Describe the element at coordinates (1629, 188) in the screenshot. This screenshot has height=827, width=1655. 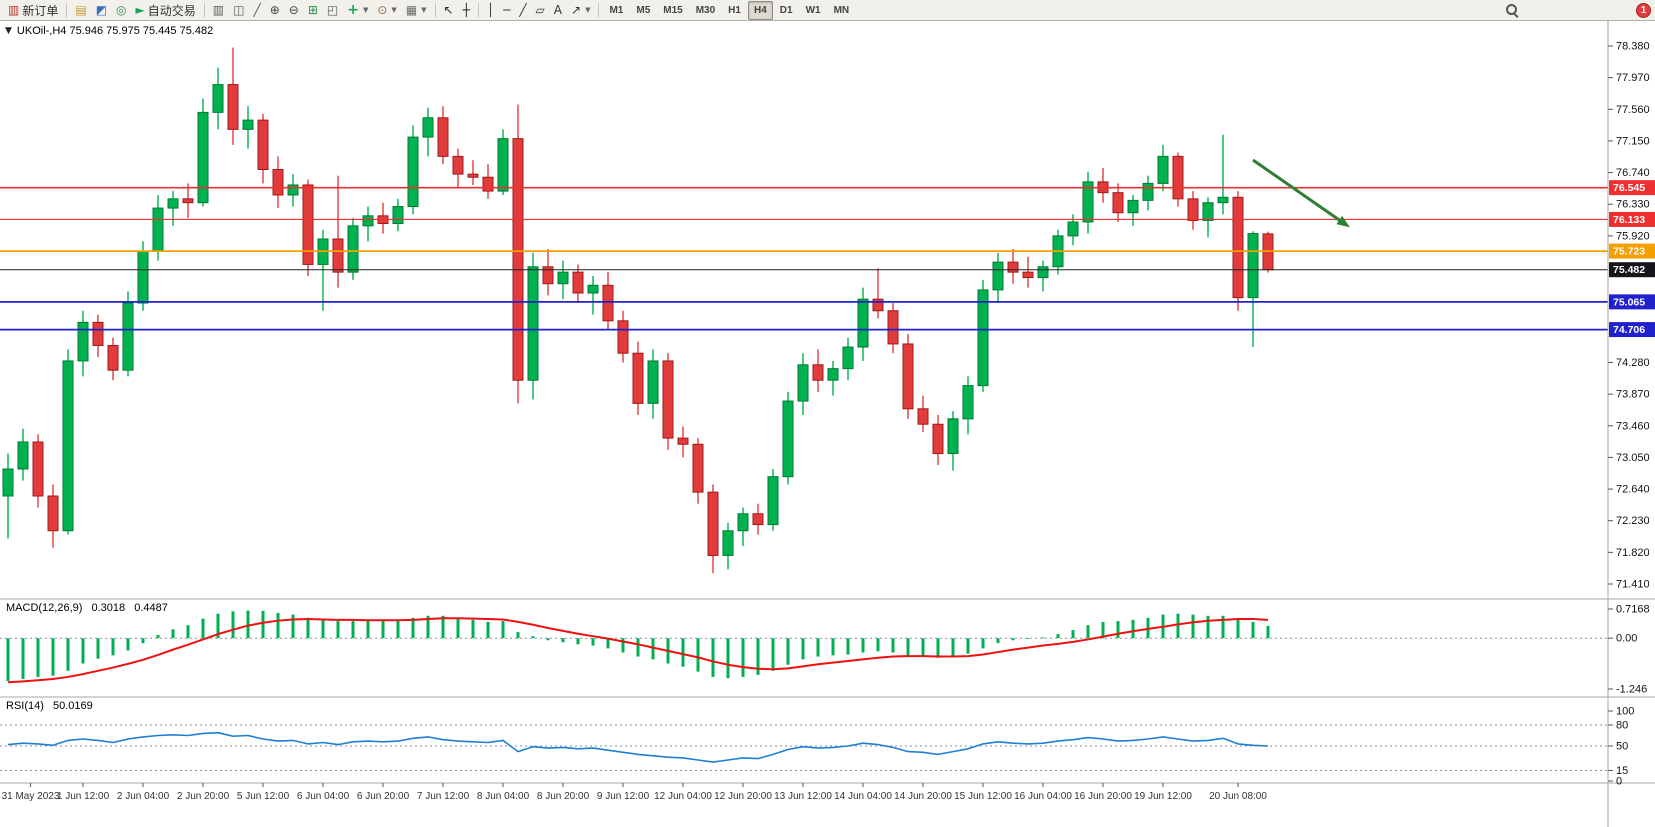
I see `svg-text: 76.545` at that location.